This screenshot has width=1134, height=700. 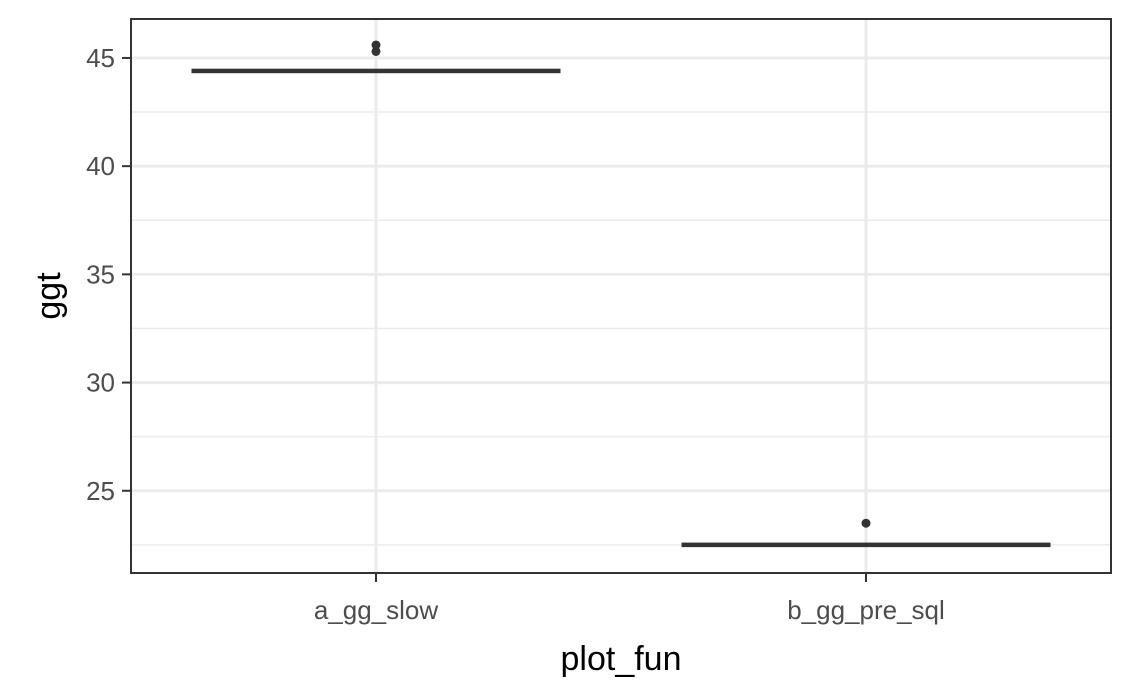 I want to click on y-axis: 25 30 35 40 45, so click(x=108, y=274).